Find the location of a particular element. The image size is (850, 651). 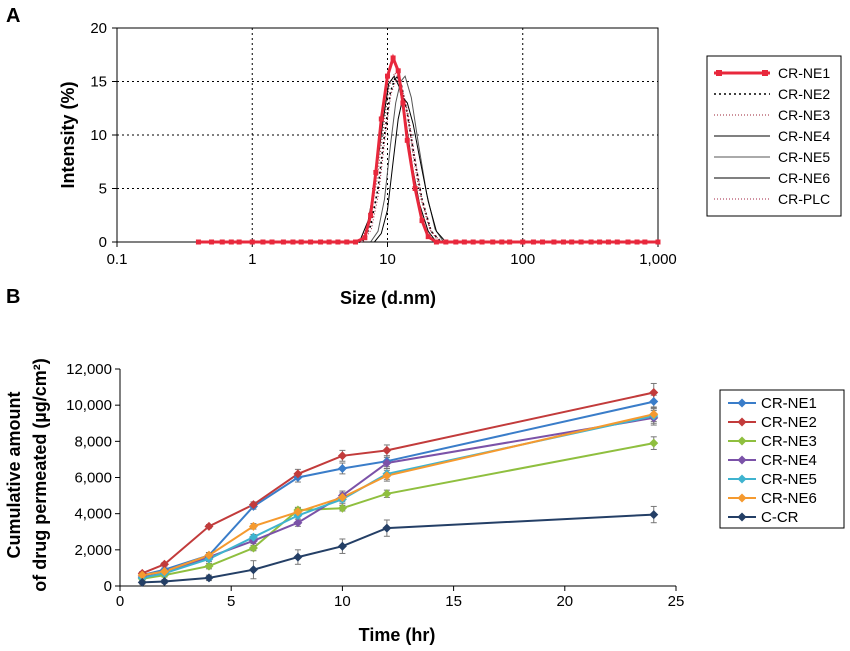

panel-b-legend: CR-NE1 CR-NE2 CR-NE3 CR-NE4 CR-NE5 CR-NE6 C-CR is located at coordinates (772, 460).